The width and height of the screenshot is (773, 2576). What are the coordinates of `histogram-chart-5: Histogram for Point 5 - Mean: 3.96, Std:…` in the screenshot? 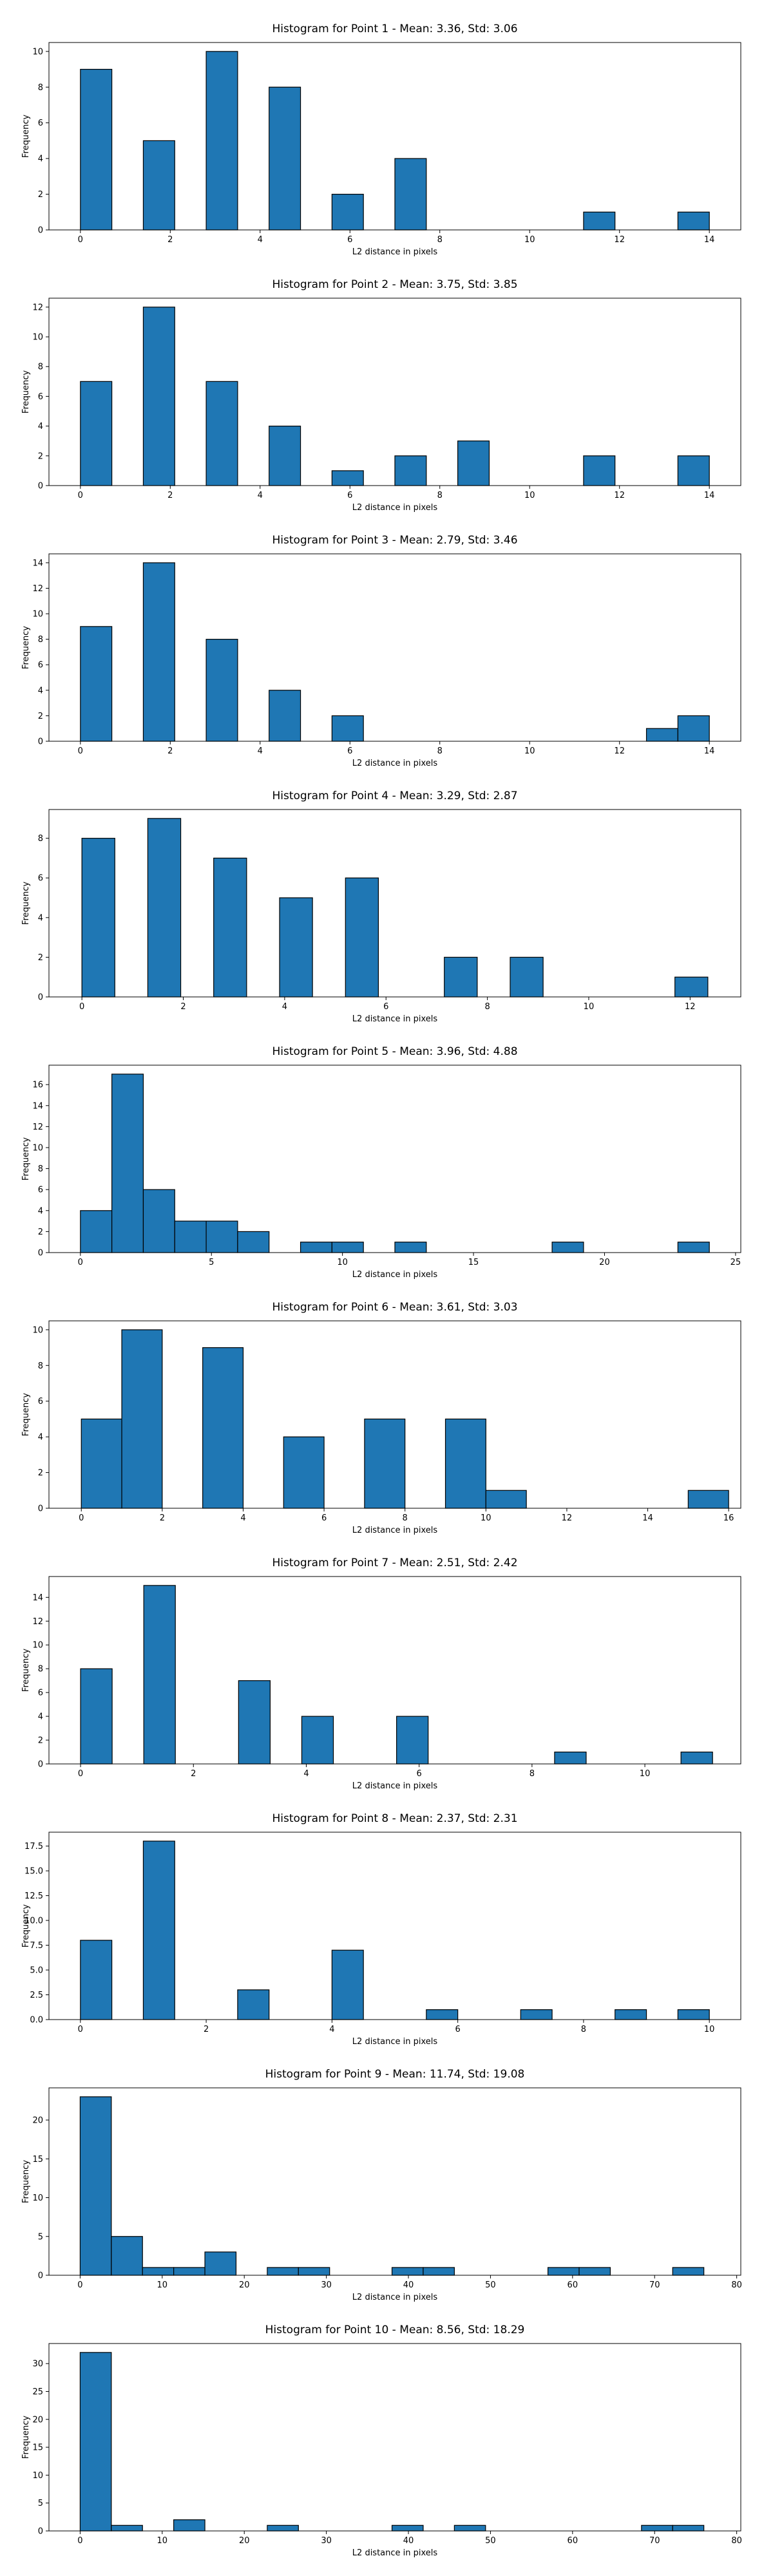 It's located at (381, 1162).